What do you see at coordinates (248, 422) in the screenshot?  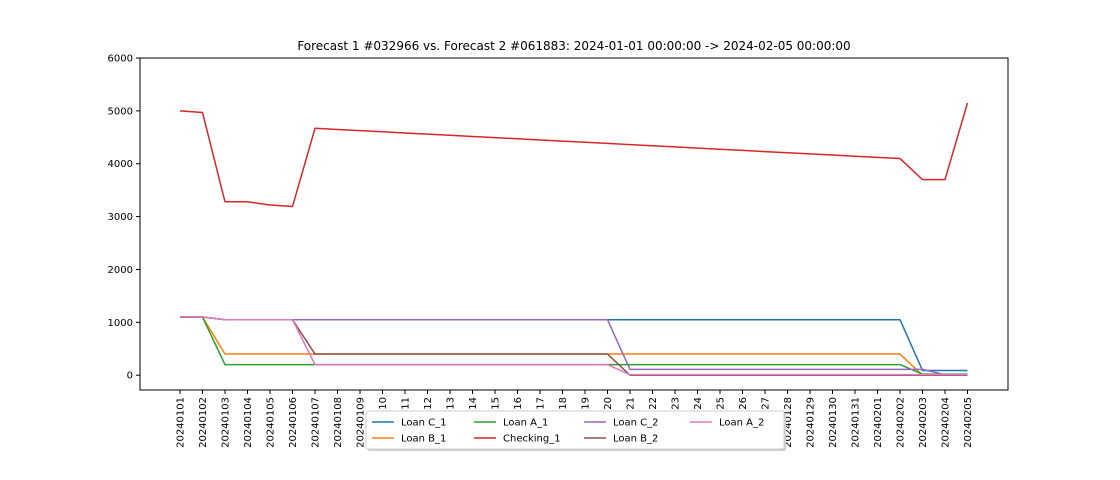 I see `x-tick-label: 20240104` at bounding box center [248, 422].